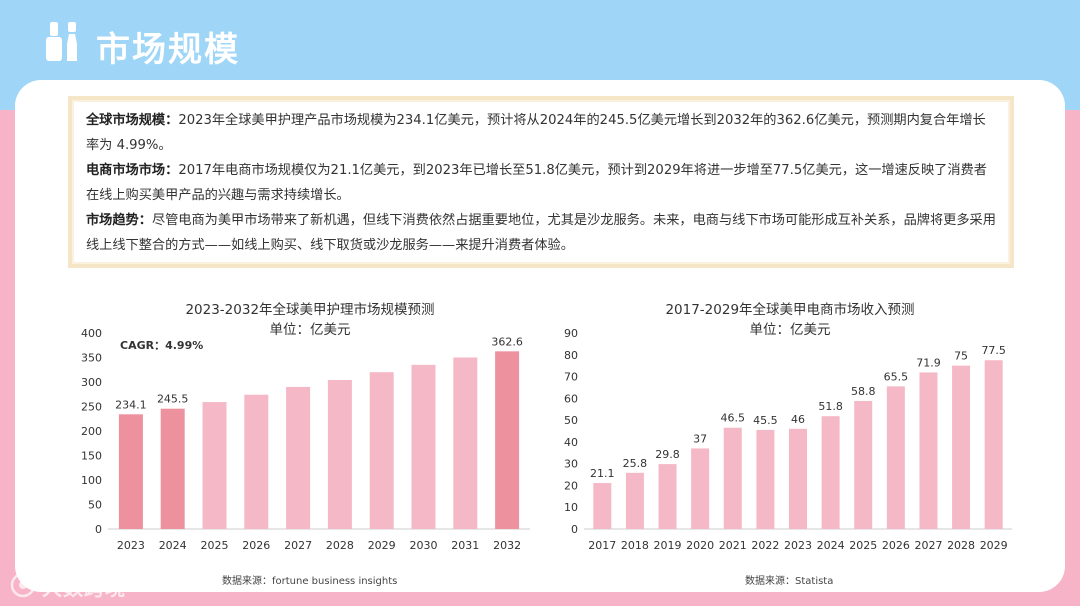  Describe the element at coordinates (91, 407) in the screenshot. I see `y-tick-label: 250` at that location.